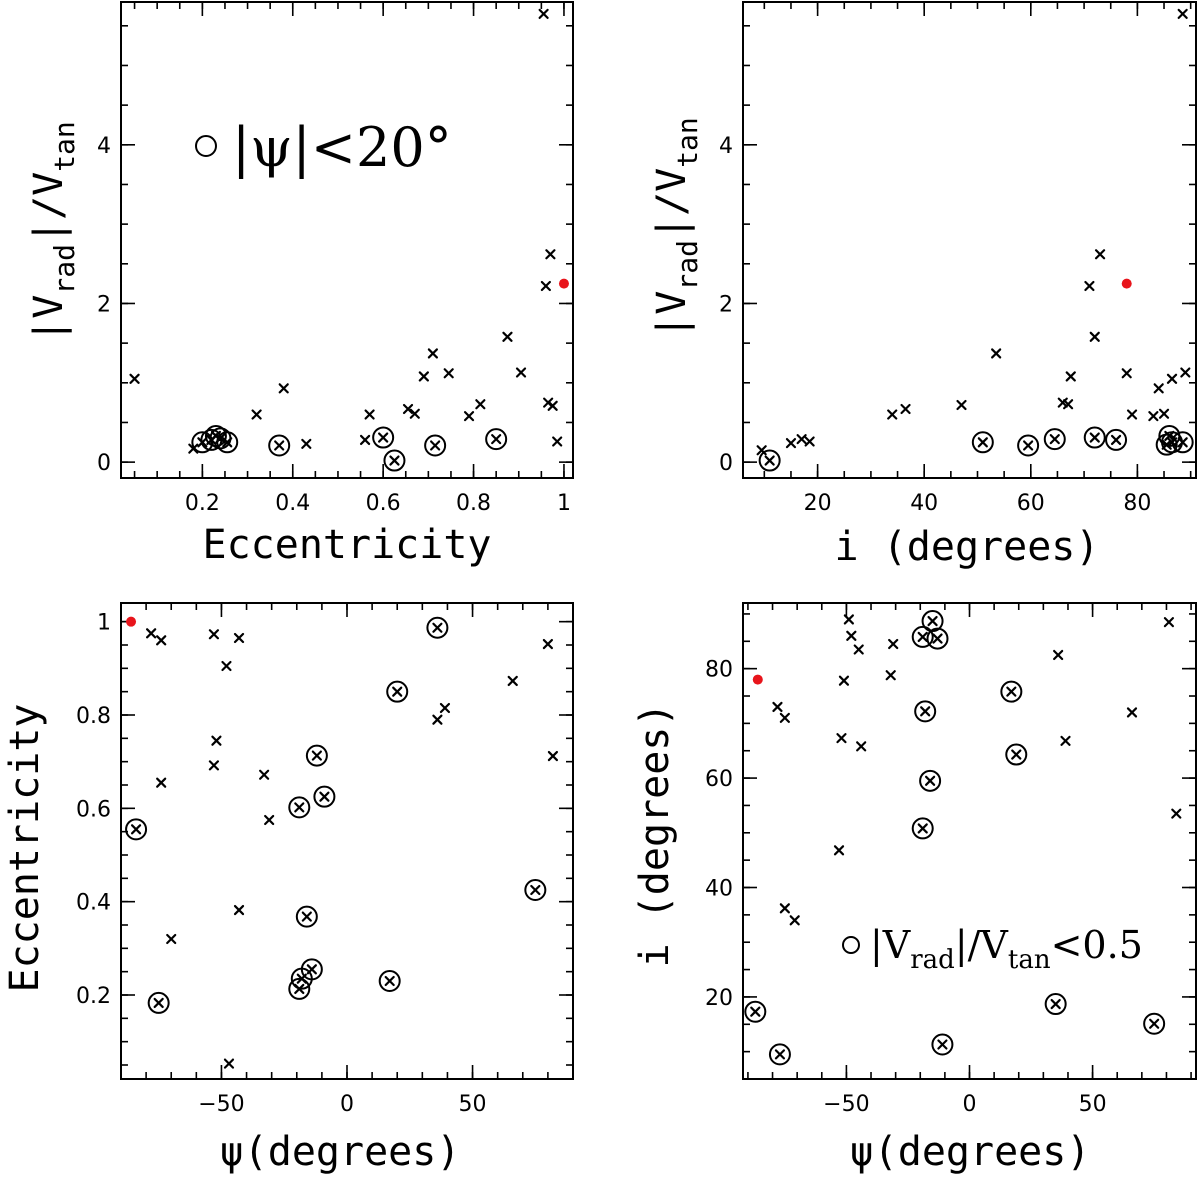 This screenshot has width=1200, height=1179. Describe the element at coordinates (347, 545) in the screenshot. I see `panel1-x-axis-title: Eccentricity` at that location.